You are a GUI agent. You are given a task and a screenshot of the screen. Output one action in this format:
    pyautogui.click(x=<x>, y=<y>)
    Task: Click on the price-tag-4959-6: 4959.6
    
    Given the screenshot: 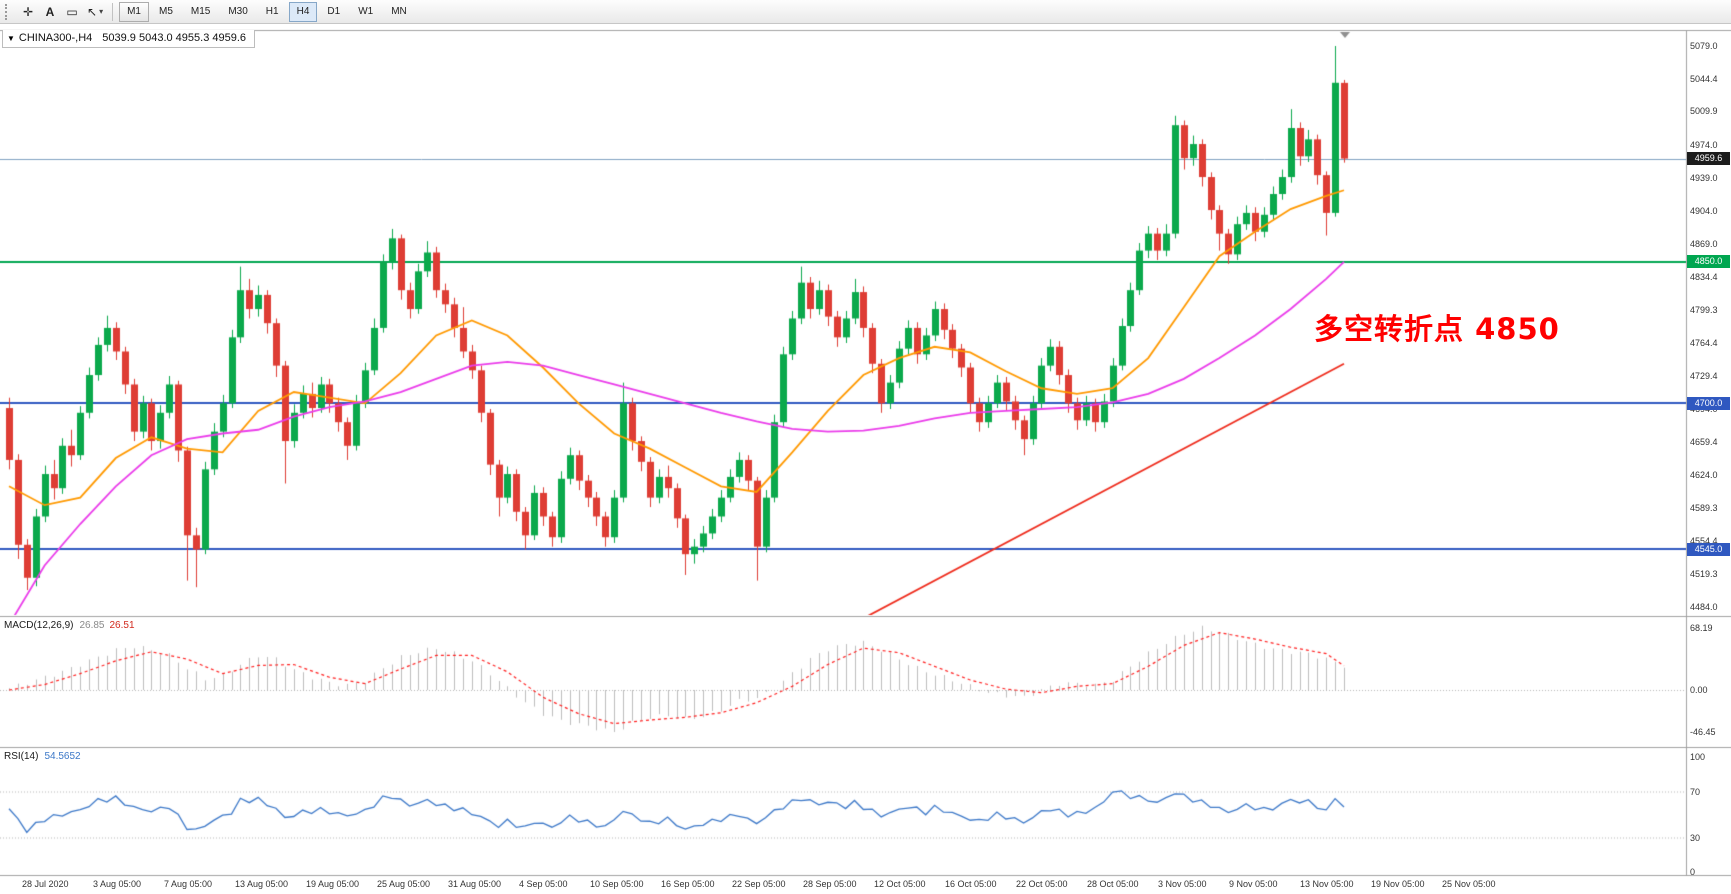 What is the action you would take?
    pyautogui.click(x=1708, y=159)
    